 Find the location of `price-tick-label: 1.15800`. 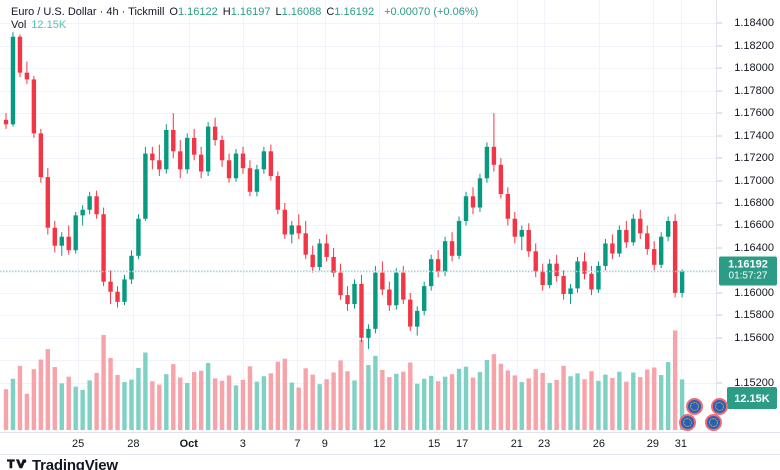

price-tick-label: 1.15800 is located at coordinates (754, 315).